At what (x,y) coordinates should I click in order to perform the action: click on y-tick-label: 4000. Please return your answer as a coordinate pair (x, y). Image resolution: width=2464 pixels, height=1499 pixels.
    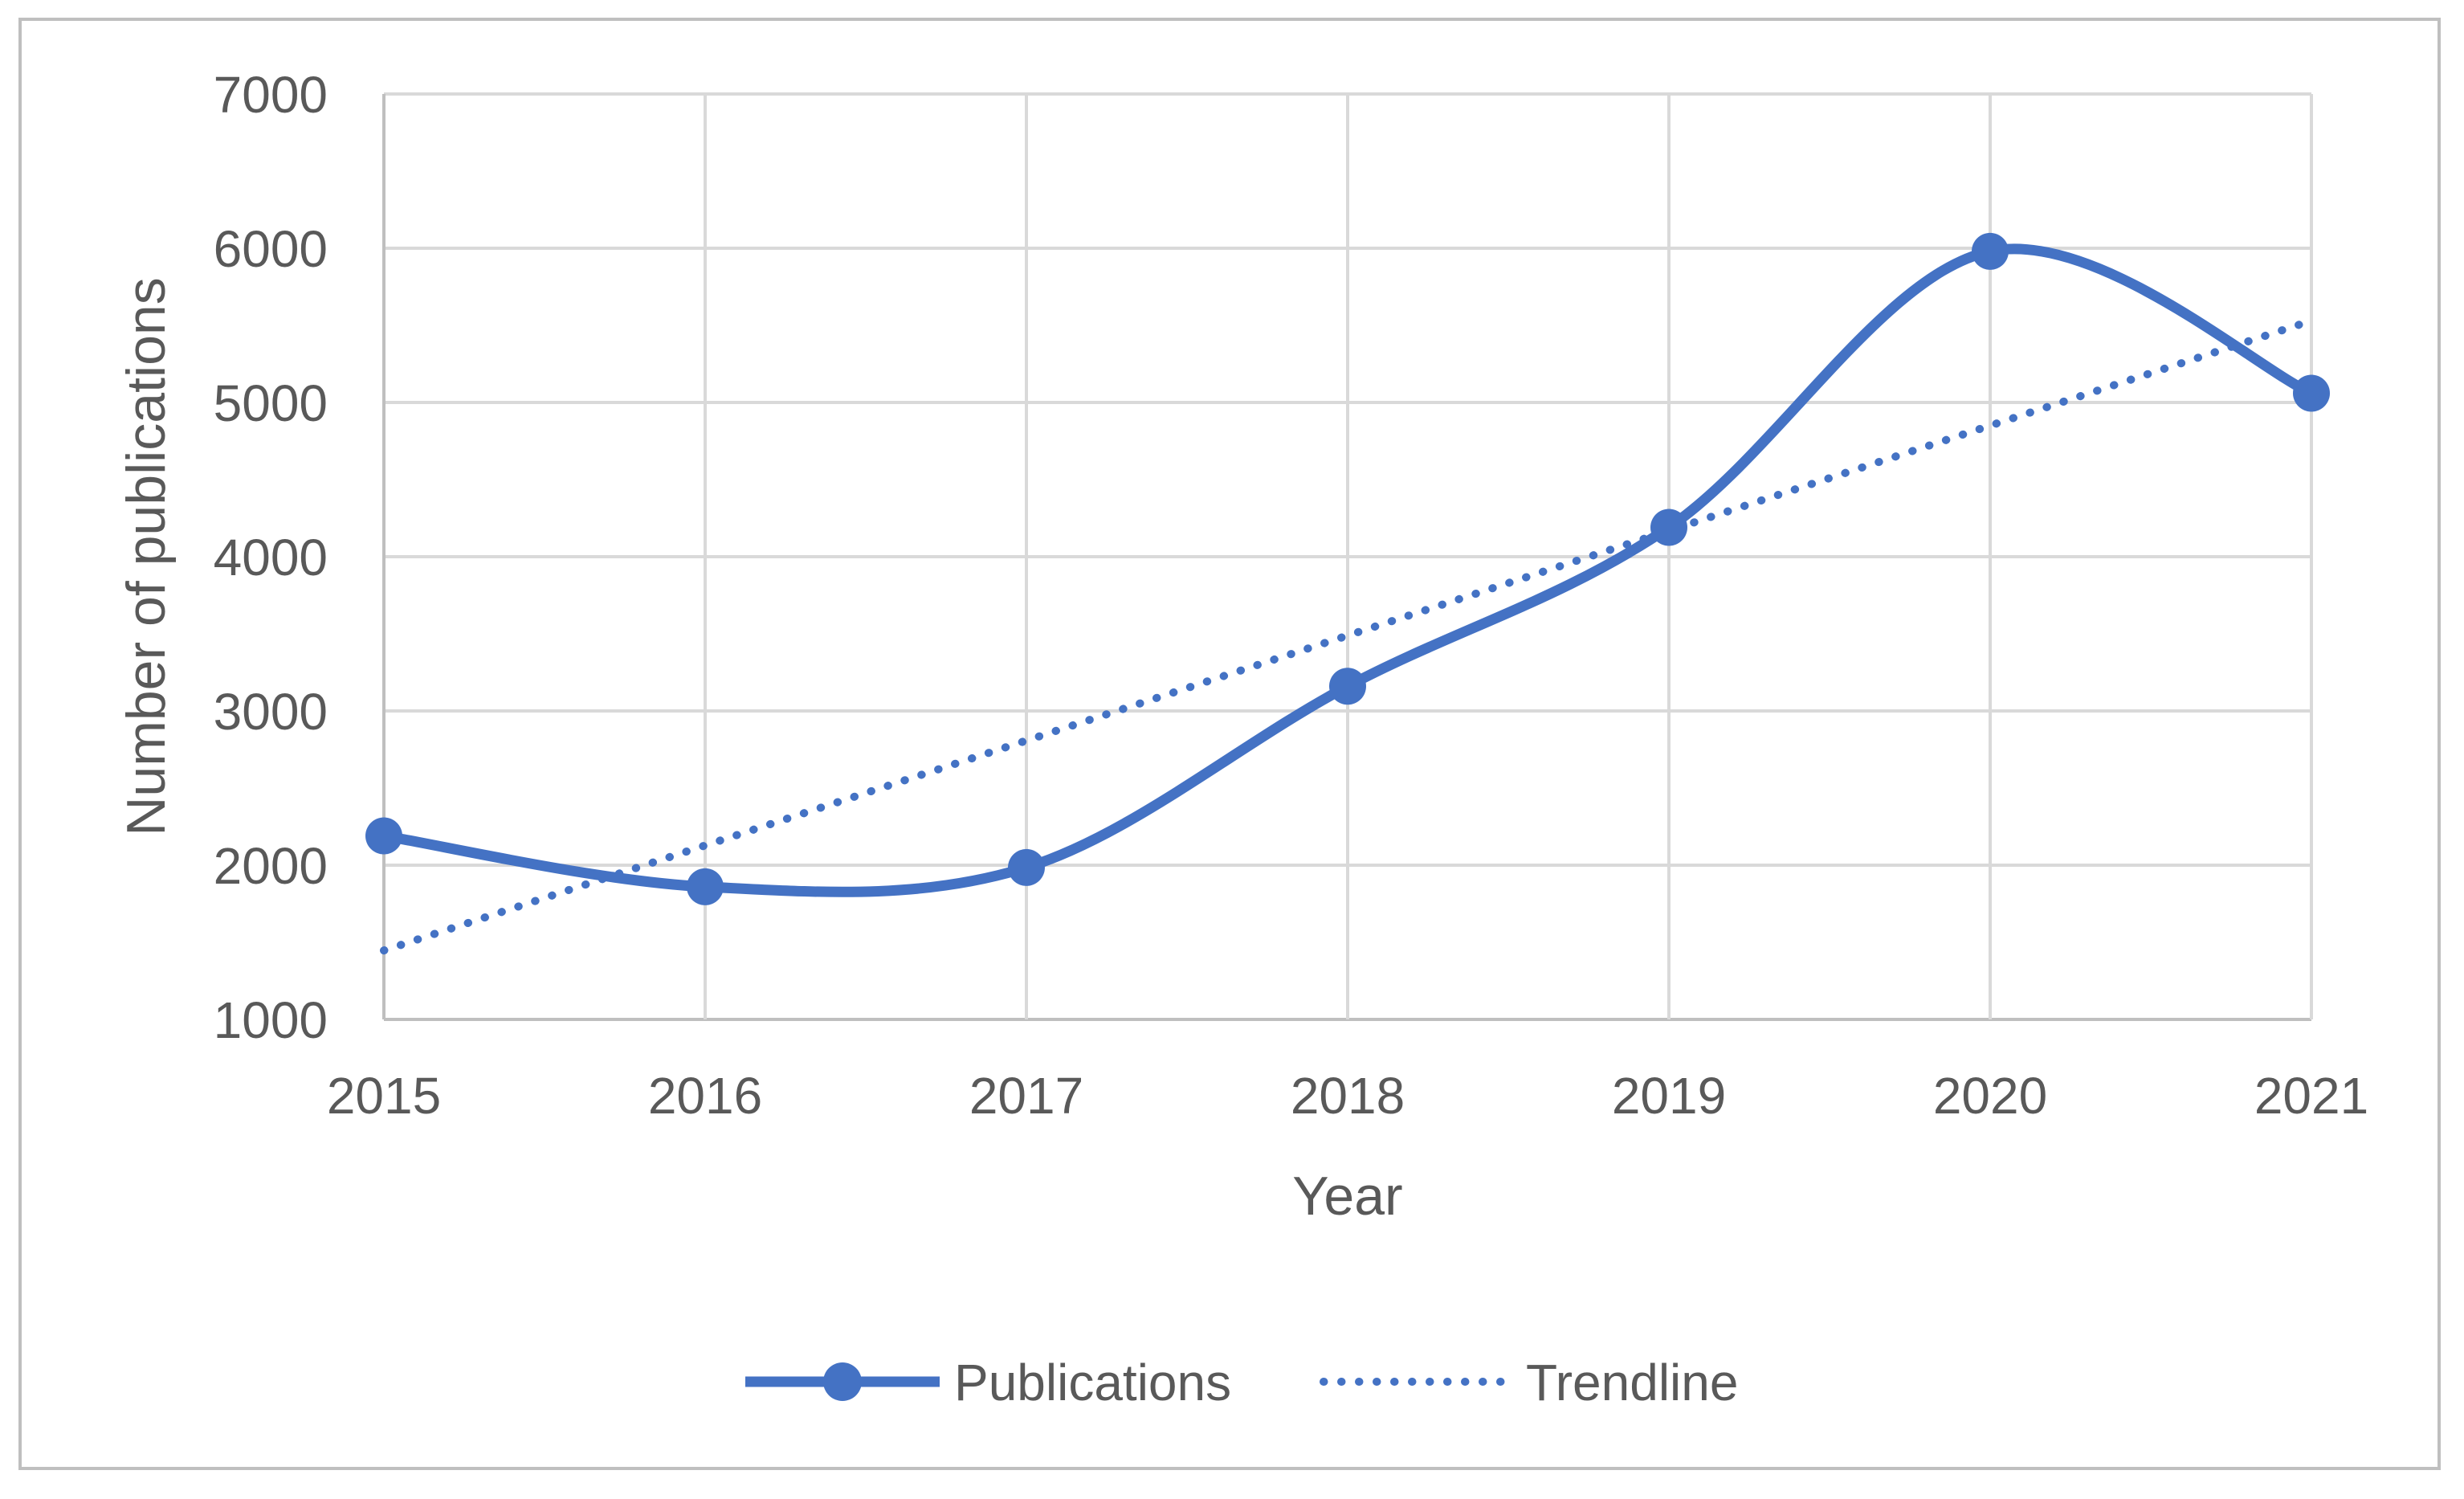
    Looking at the image, I should click on (271, 557).